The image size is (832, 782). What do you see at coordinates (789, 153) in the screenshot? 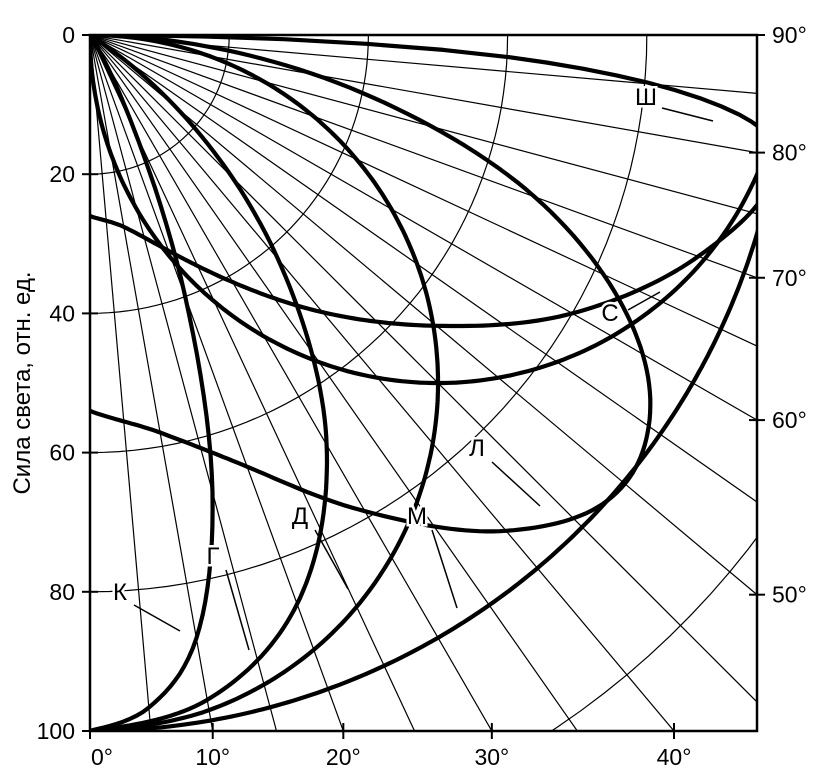
I see `right-tick-label-80: 80°` at bounding box center [789, 153].